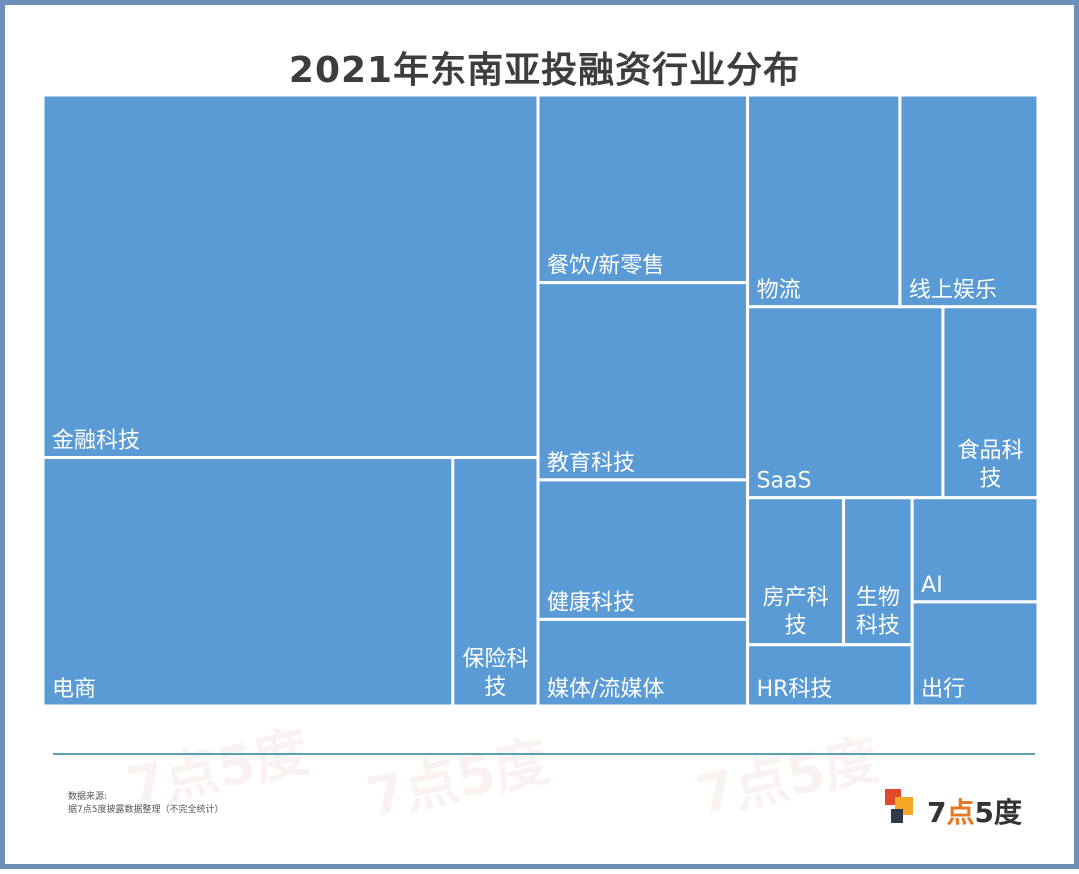 The image size is (1079, 874). Describe the element at coordinates (990, 402) in the screenshot. I see `treemap-tile: 食品科技` at that location.